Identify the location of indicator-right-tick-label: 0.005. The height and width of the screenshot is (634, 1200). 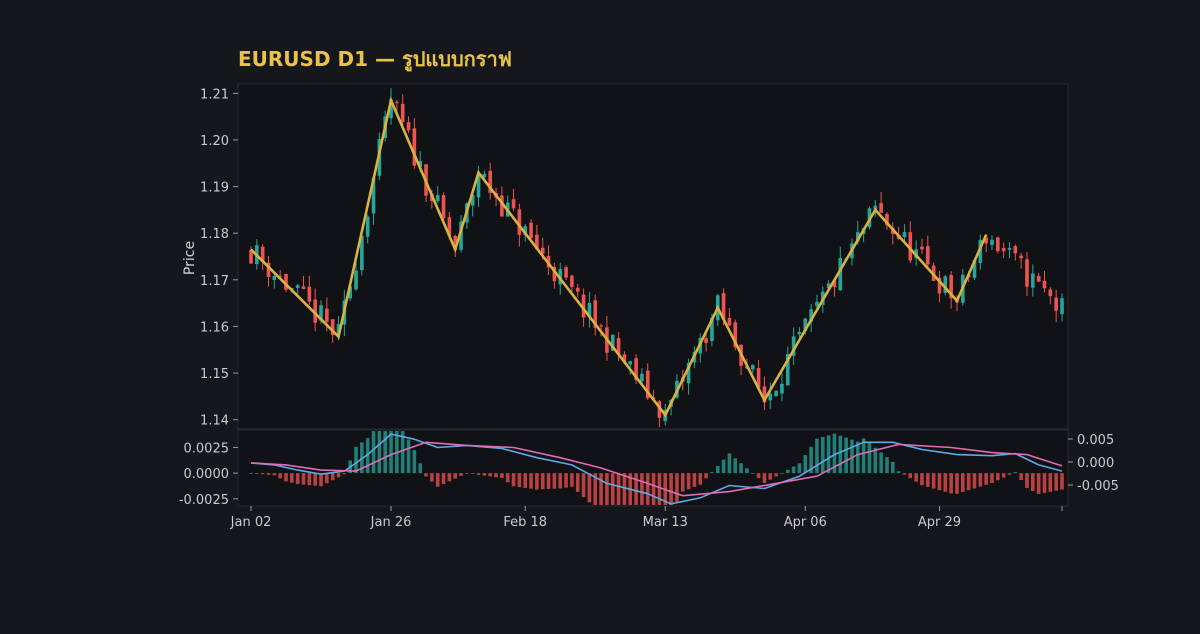
(1095, 440).